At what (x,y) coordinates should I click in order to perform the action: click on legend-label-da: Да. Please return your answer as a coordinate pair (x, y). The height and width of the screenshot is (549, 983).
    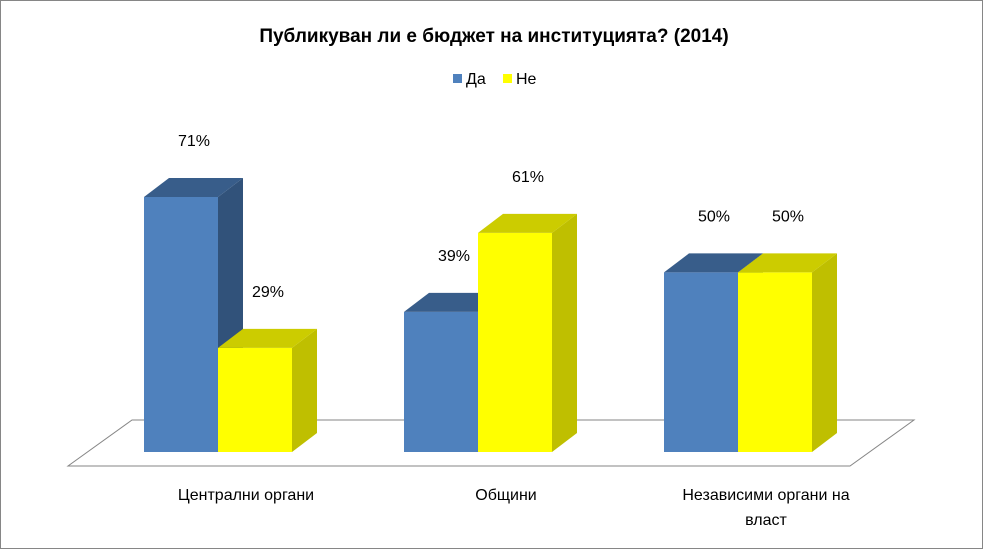
    Looking at the image, I should click on (476, 79).